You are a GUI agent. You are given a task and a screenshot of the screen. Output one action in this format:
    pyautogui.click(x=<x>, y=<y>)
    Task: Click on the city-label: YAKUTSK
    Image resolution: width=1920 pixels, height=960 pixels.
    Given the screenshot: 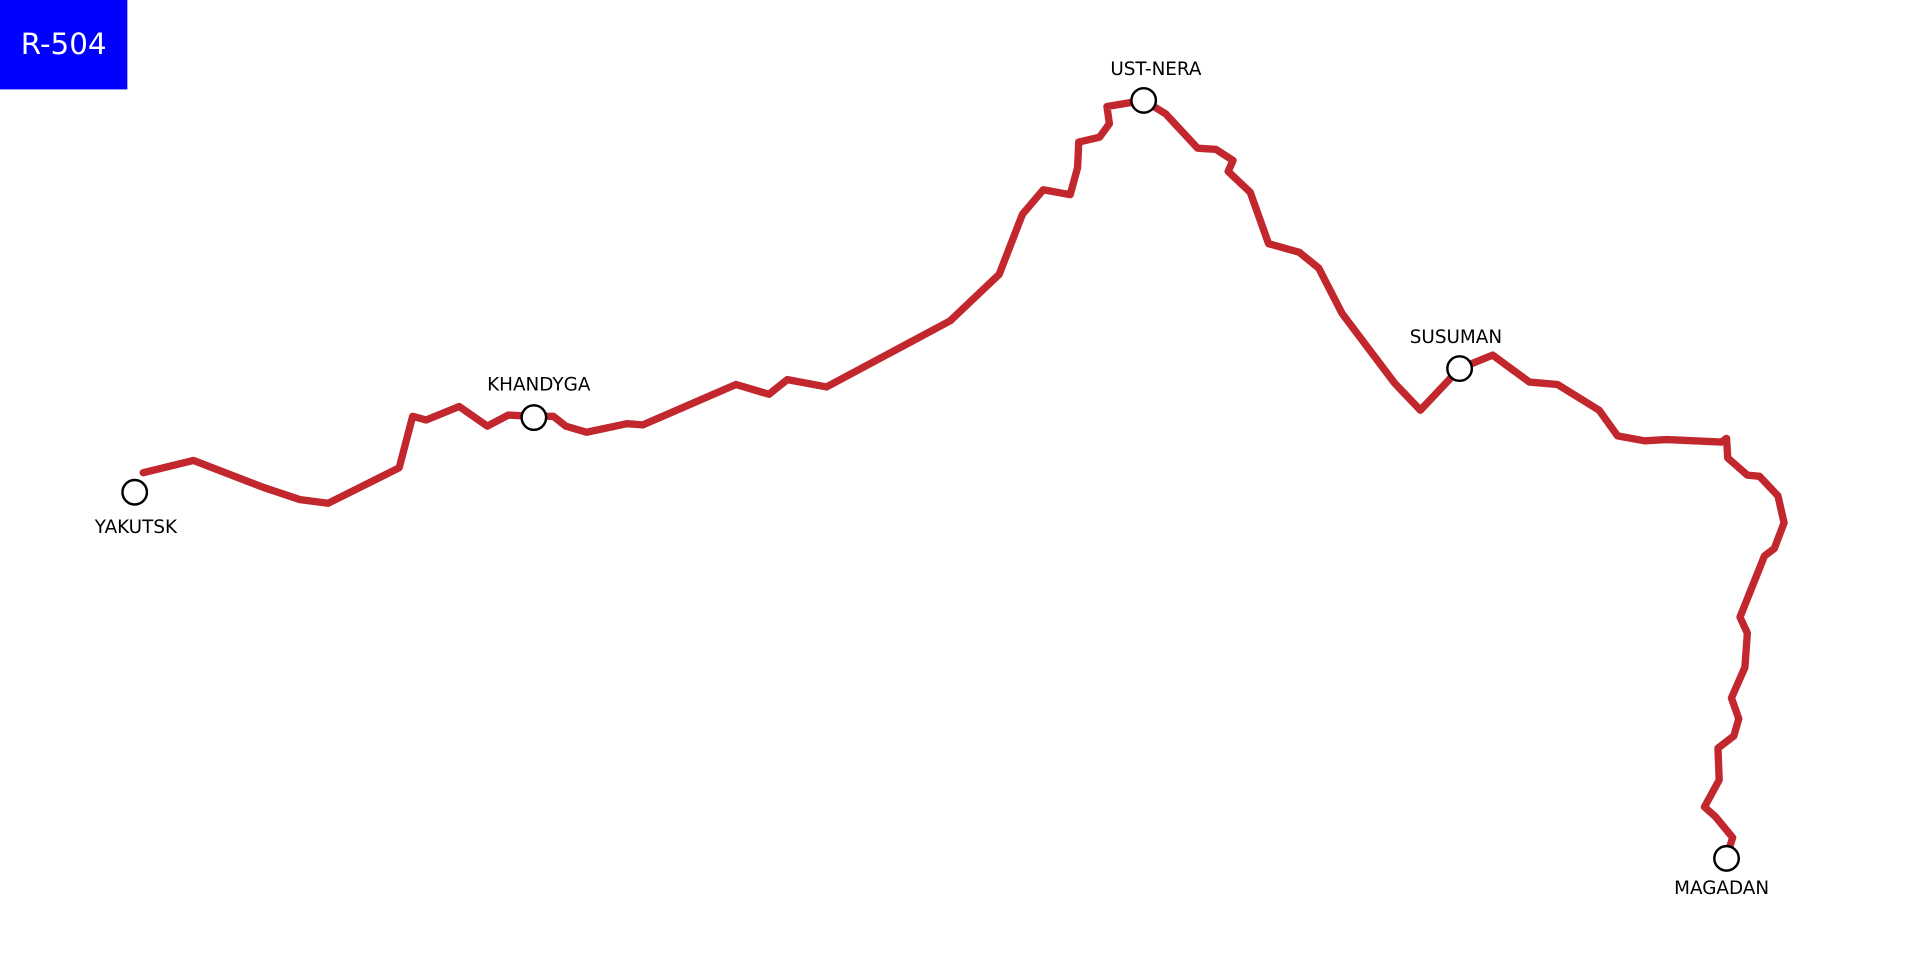 What is the action you would take?
    pyautogui.click(x=136, y=527)
    